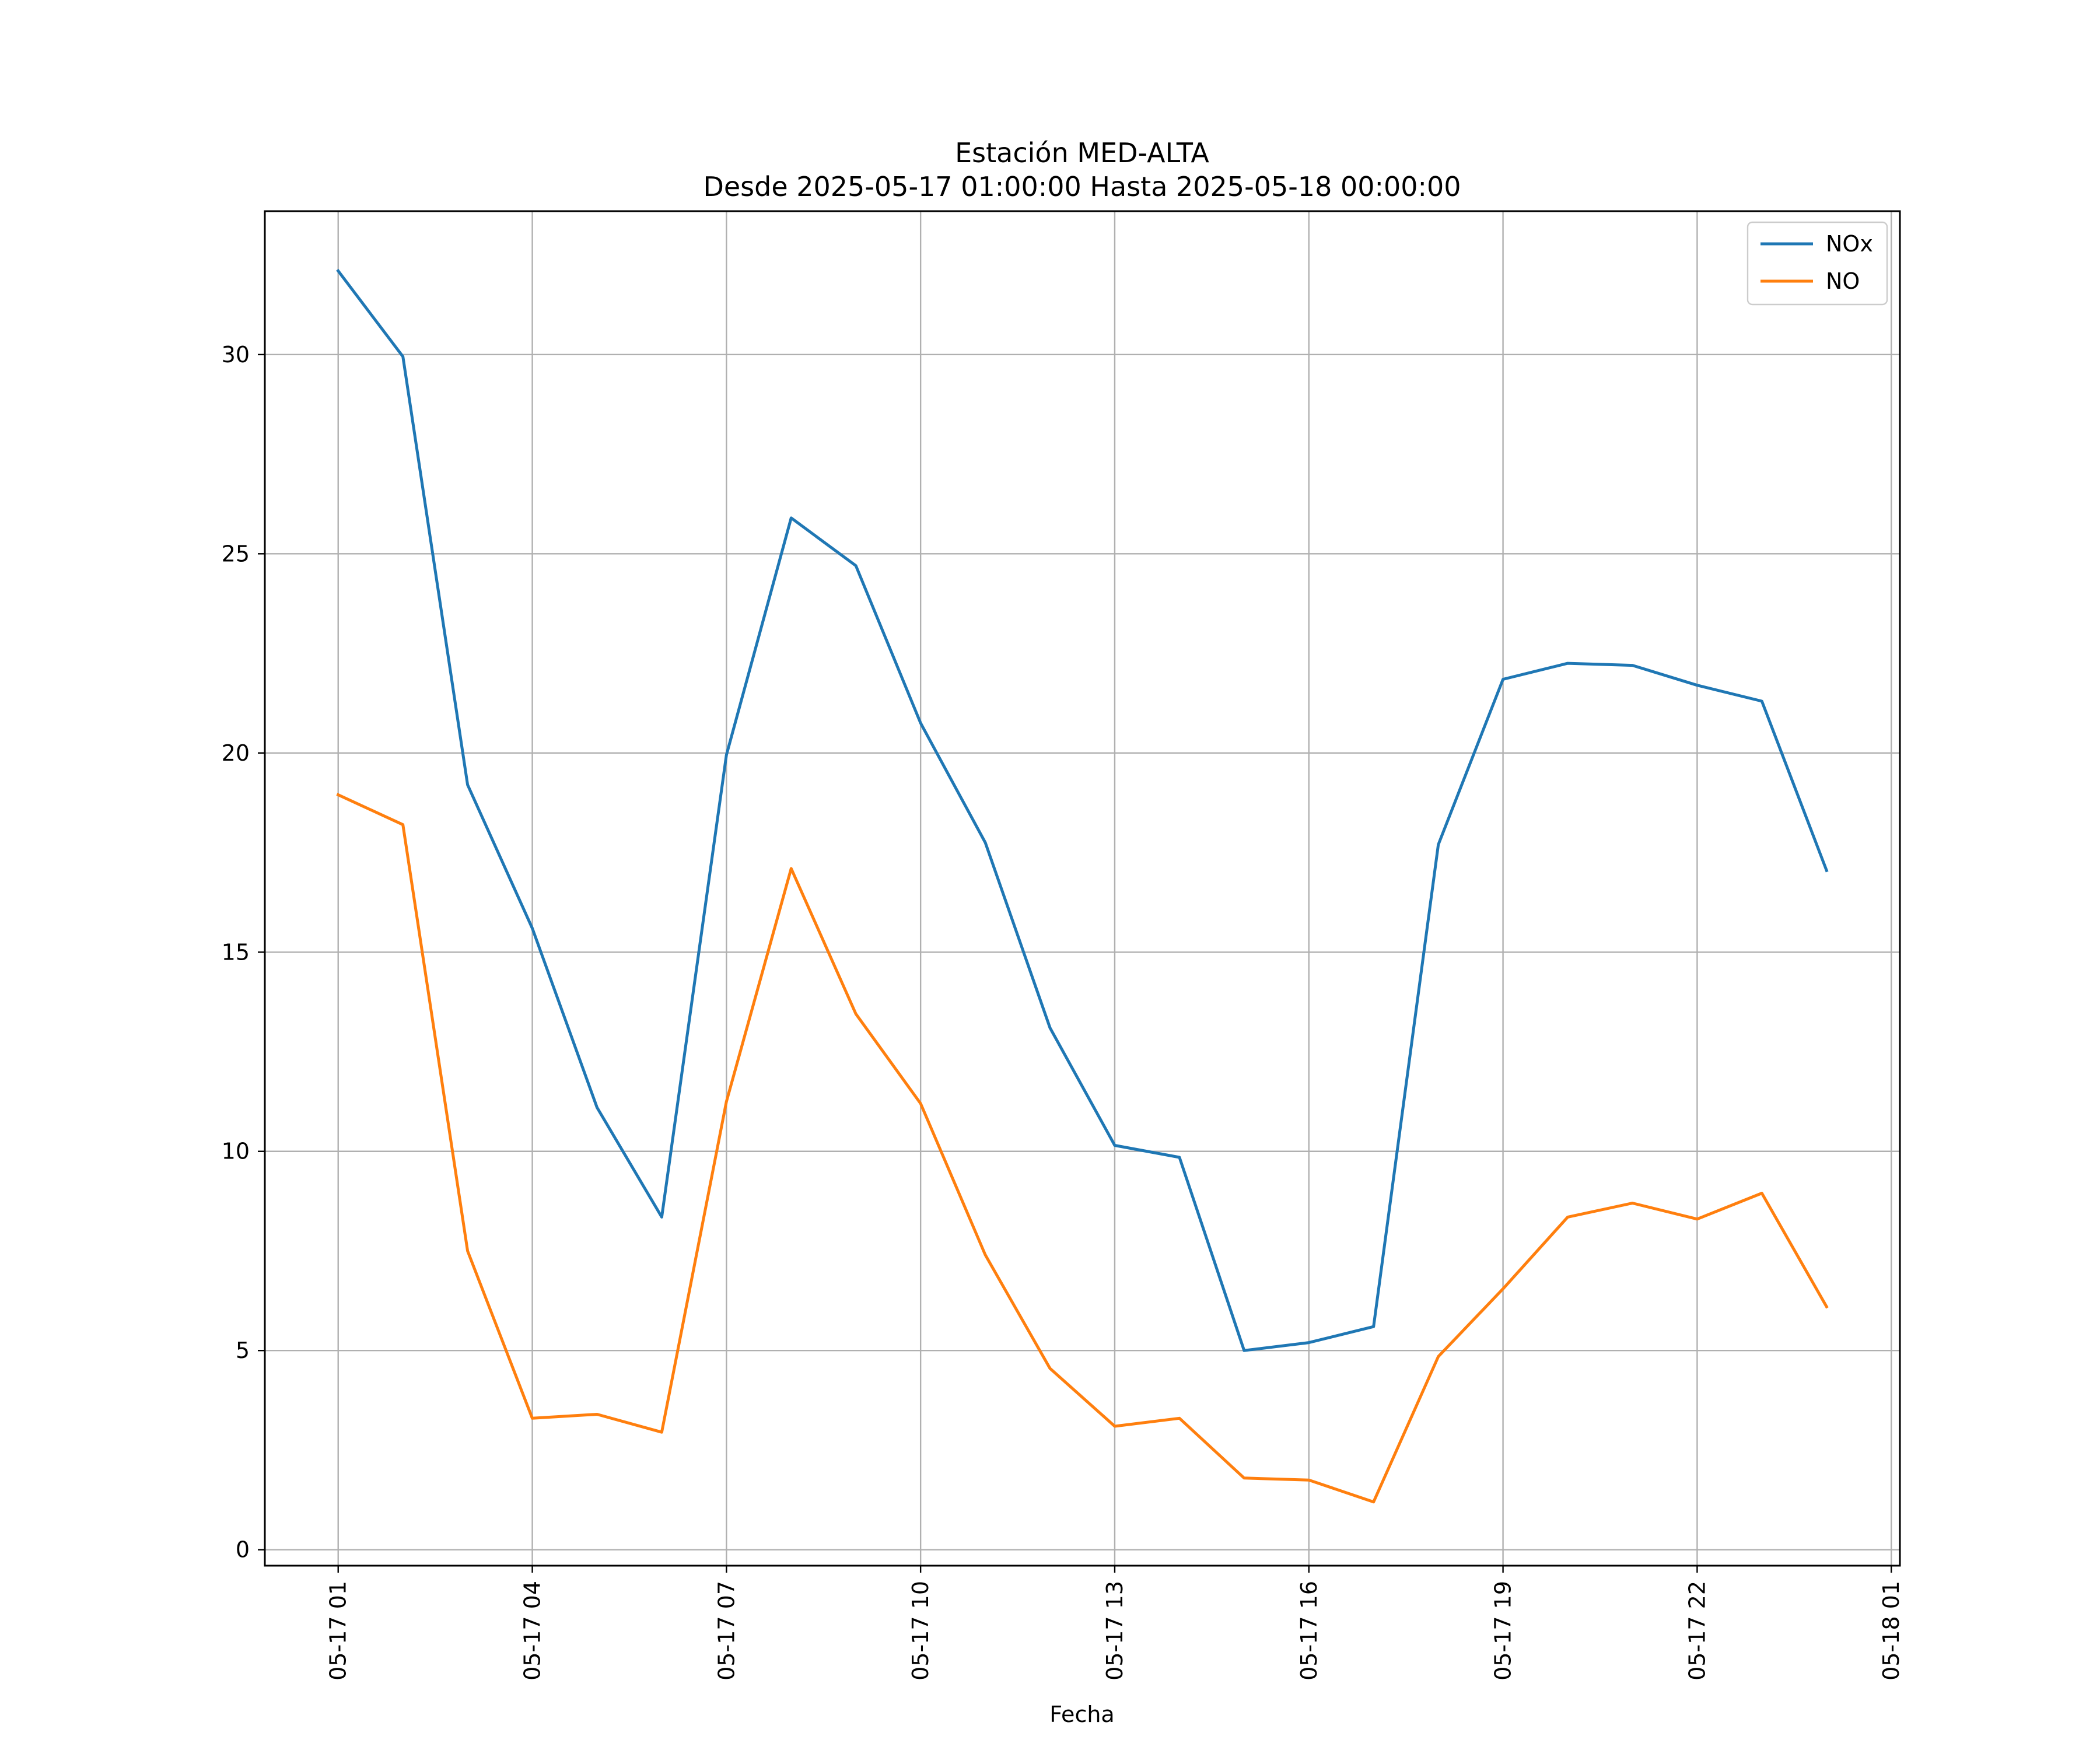  I want to click on legend: NOx NO, so click(1817, 263).